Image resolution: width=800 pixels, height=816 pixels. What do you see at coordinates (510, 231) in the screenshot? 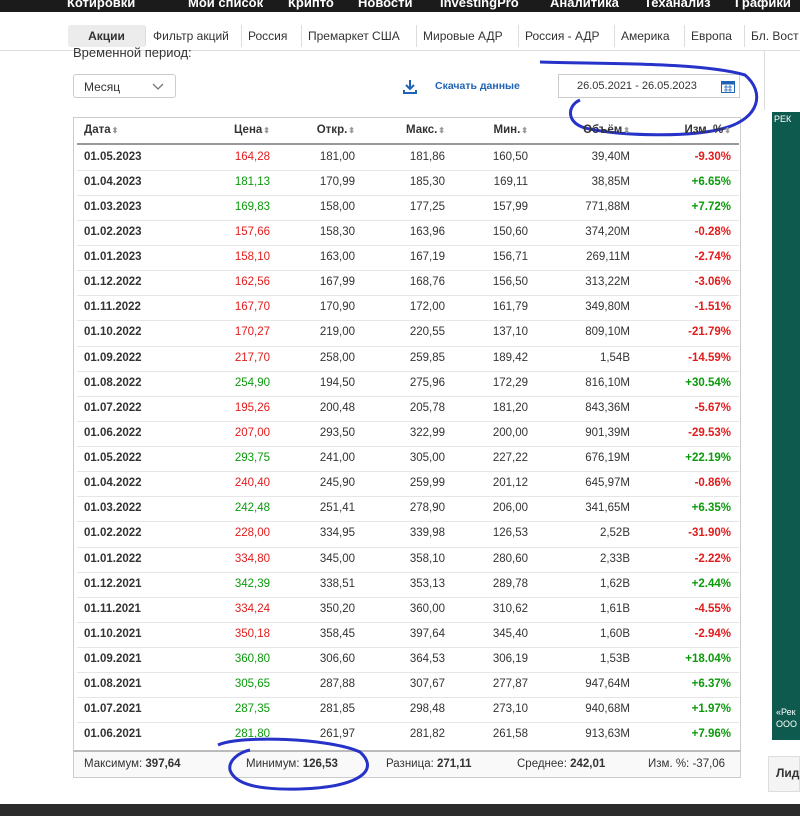
I see `value-cell: 150,60` at bounding box center [510, 231].